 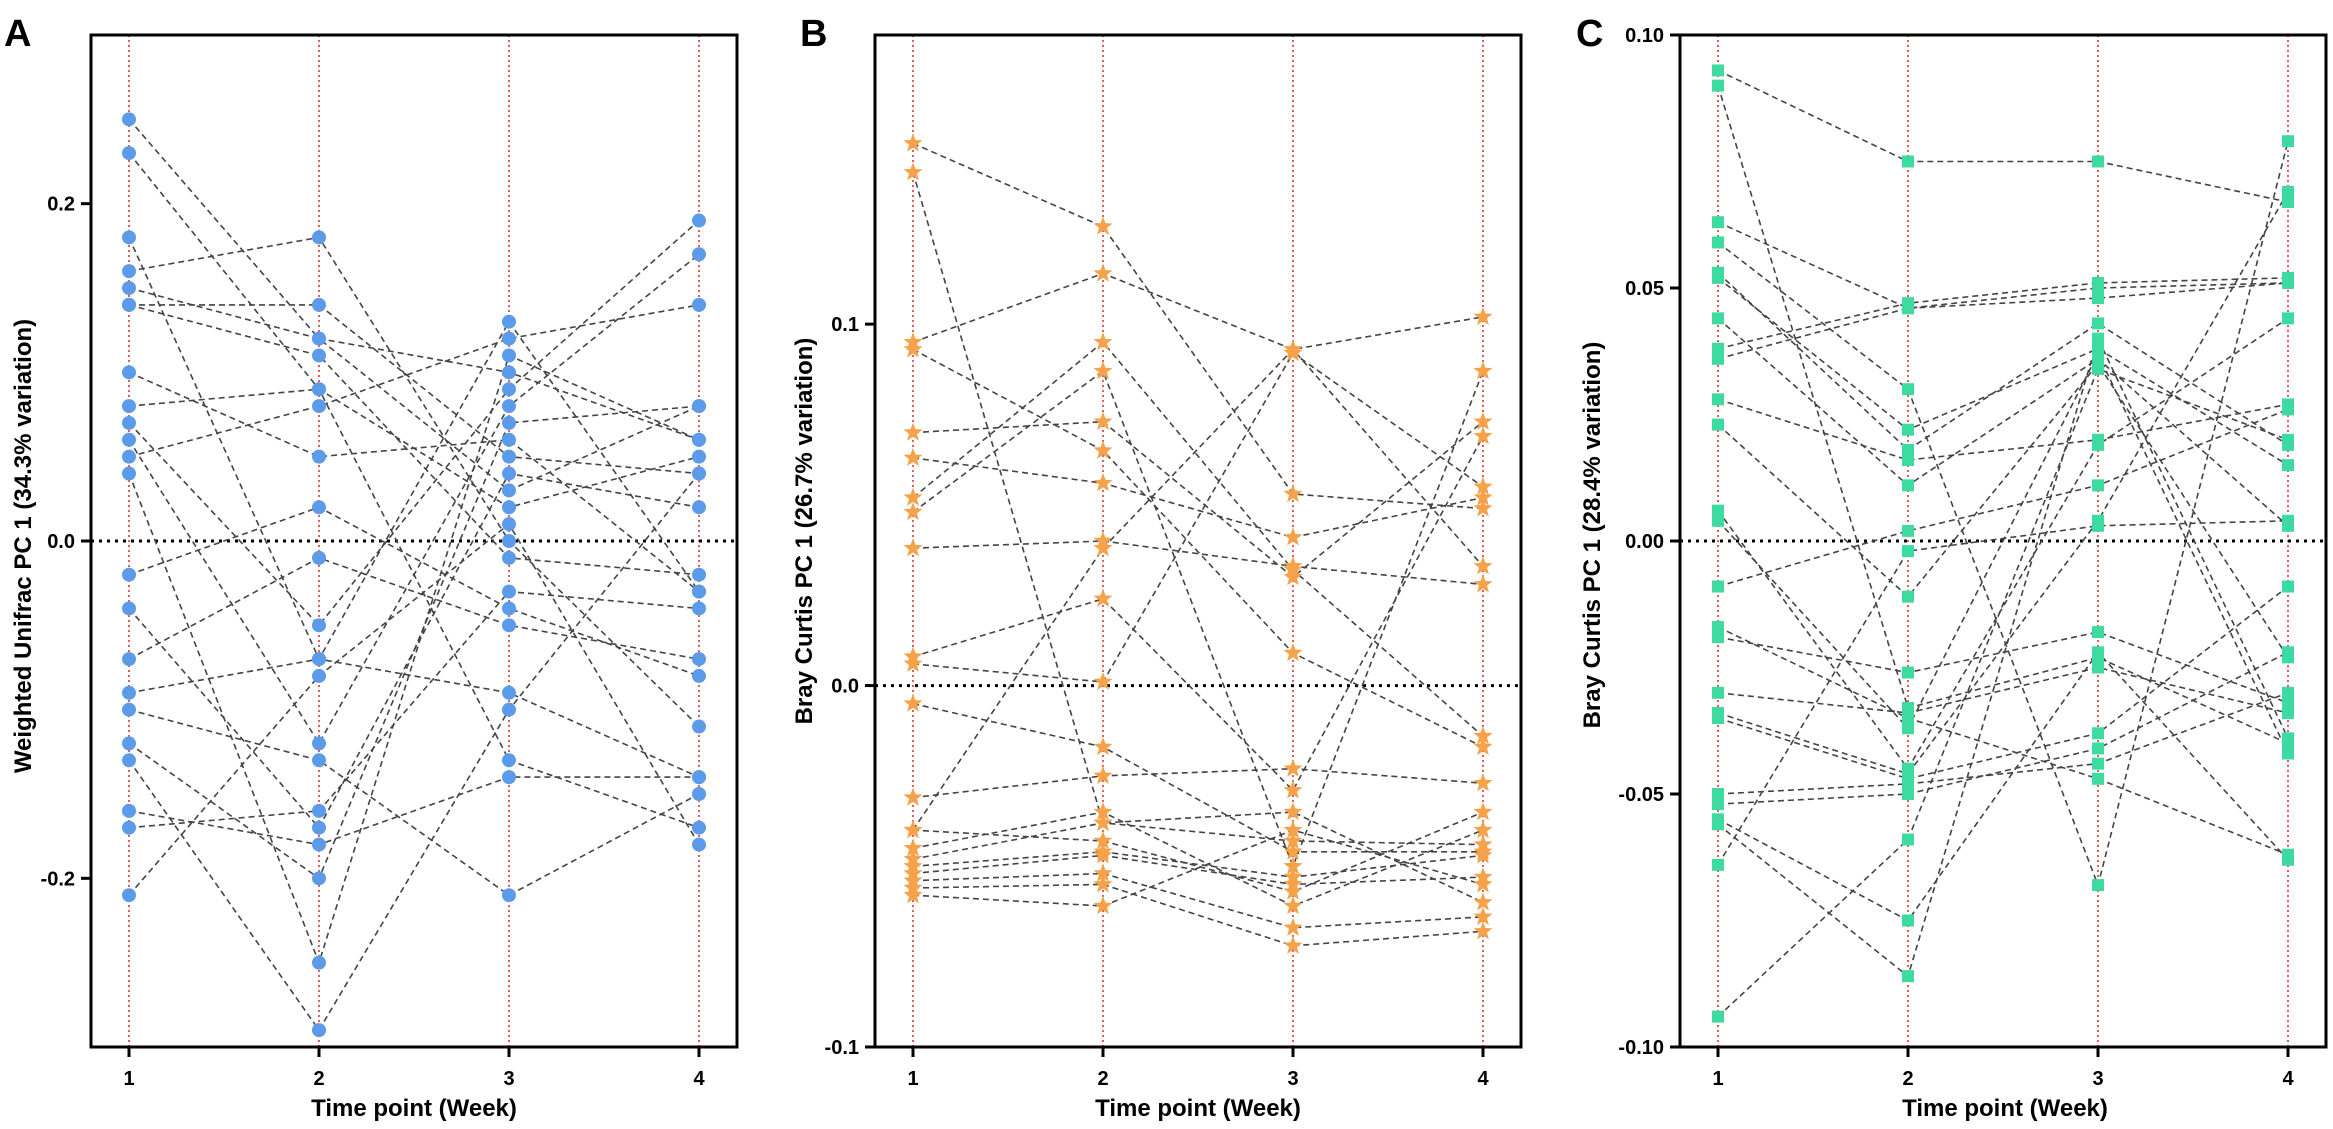 I want to click on data-point-s5-w2, so click(x=319, y=338).